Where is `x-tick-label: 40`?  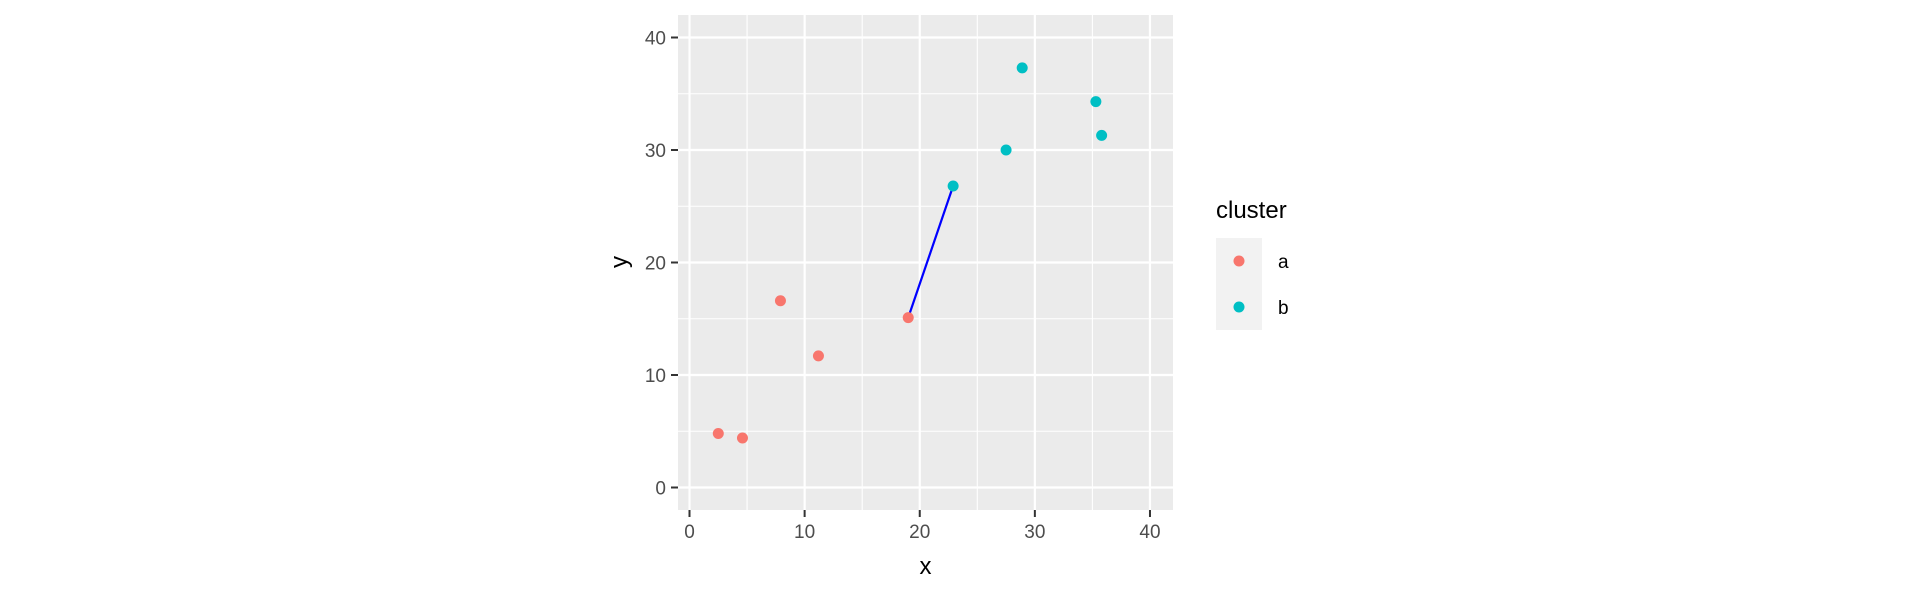 x-tick-label: 40 is located at coordinates (1149, 532).